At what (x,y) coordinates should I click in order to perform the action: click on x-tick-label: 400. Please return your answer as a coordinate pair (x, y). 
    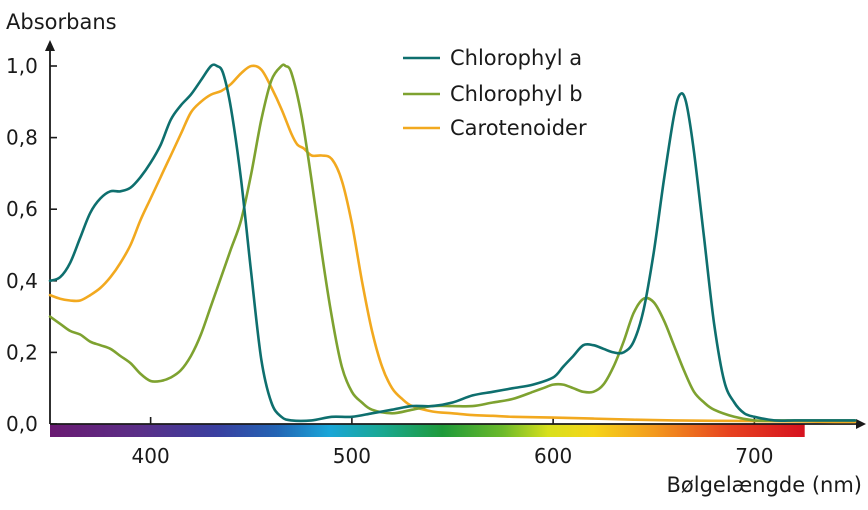
    Looking at the image, I should click on (151, 456).